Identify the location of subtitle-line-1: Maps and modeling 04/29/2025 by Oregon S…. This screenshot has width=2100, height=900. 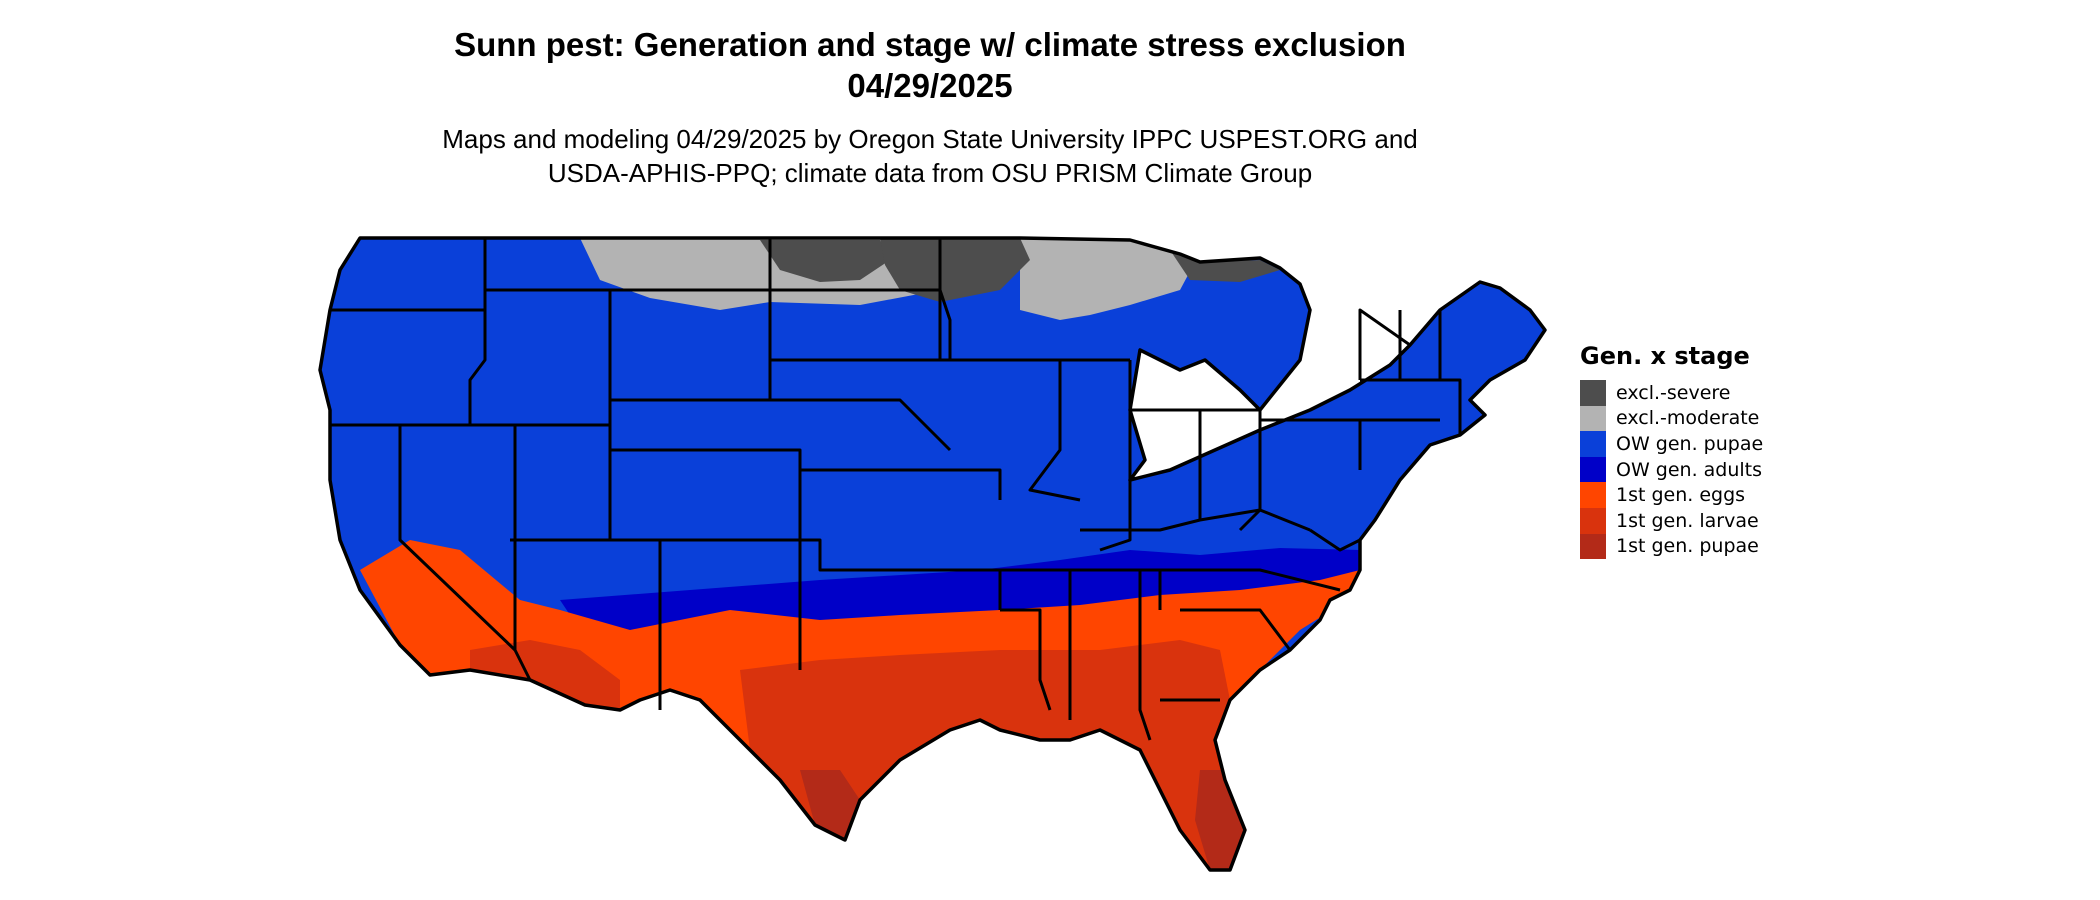
(930, 139).